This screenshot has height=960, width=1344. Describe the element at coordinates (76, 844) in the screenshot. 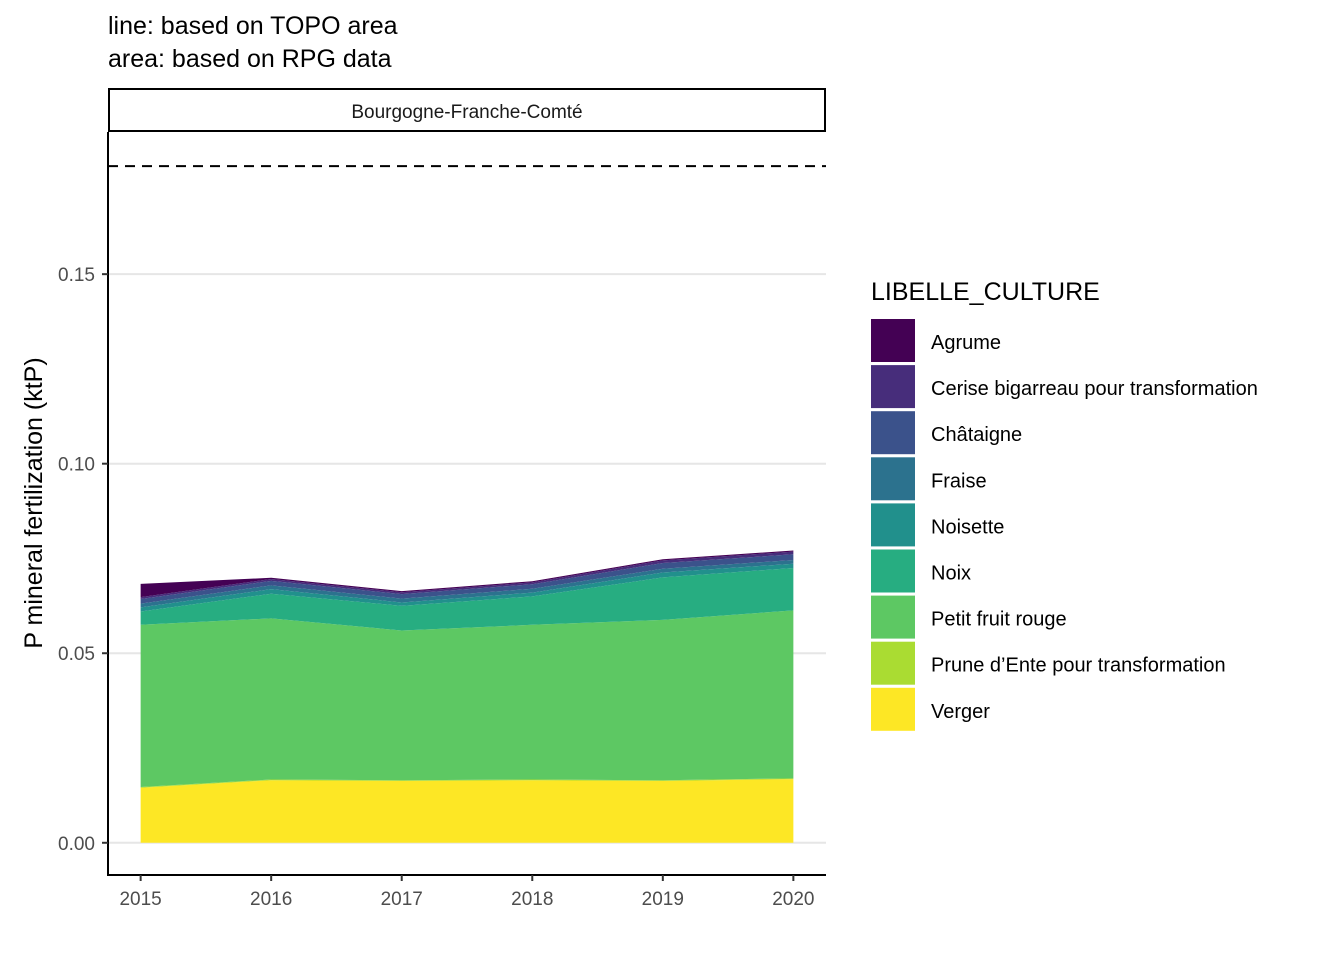

I see `y-tick-label-0: 0.00` at that location.